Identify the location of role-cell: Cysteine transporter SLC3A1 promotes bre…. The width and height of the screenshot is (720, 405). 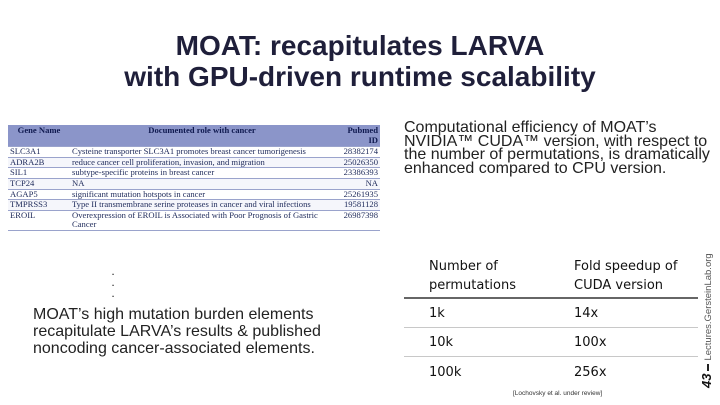
(189, 151).